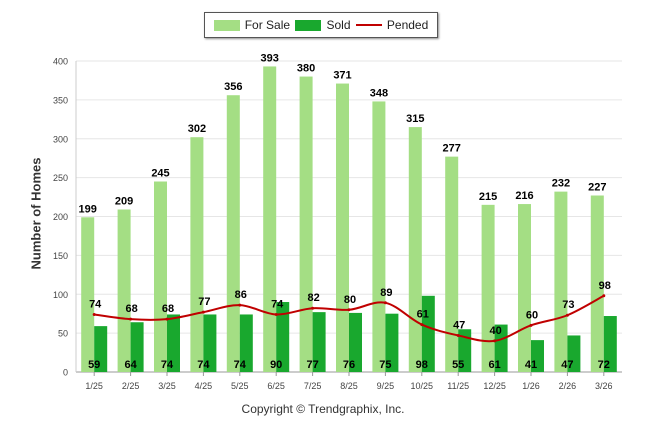  What do you see at coordinates (386, 293) in the screenshot?
I see `pended-data-label: 89` at bounding box center [386, 293].